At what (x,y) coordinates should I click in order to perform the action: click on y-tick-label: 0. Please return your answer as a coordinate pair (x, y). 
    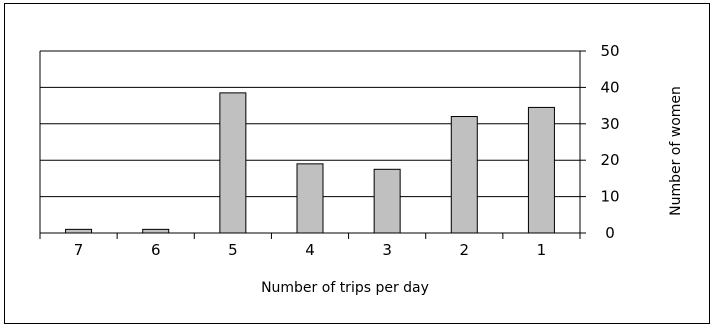
    Looking at the image, I should click on (610, 233).